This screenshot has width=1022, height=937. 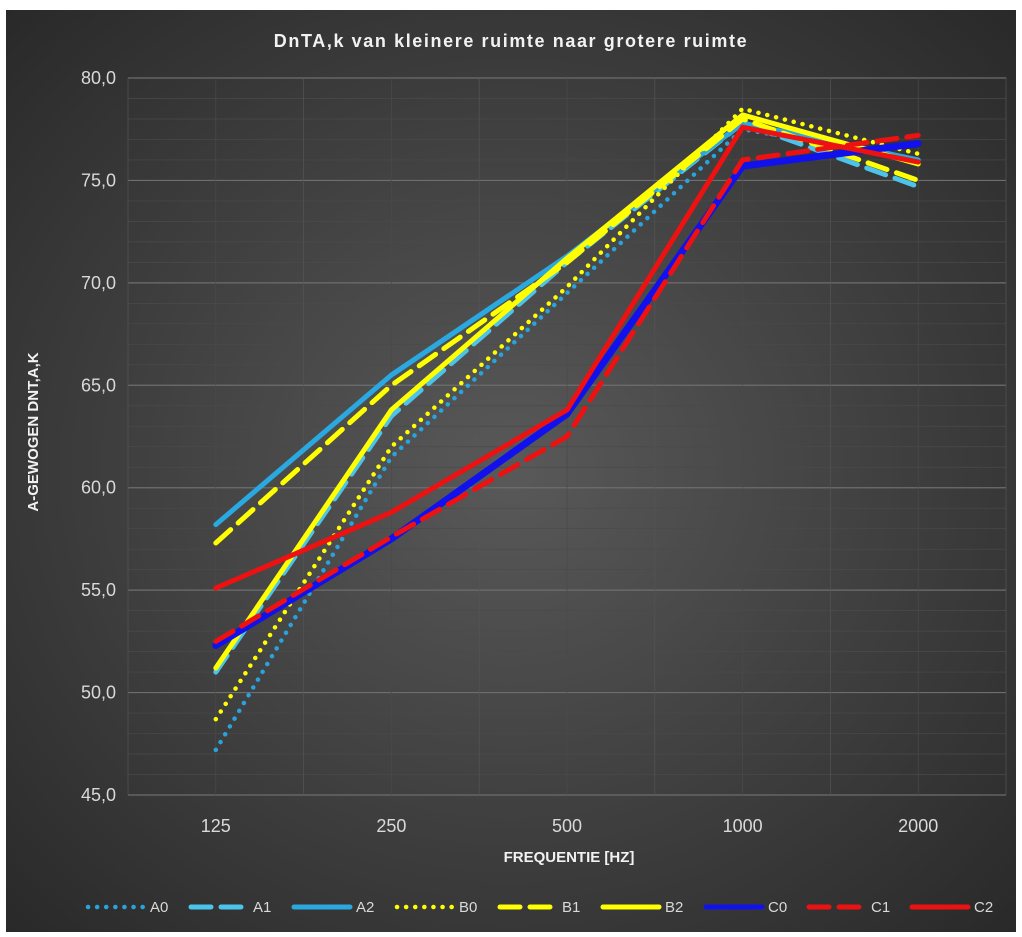 What do you see at coordinates (777, 907) in the screenshot?
I see `legend-label-c0: C0` at bounding box center [777, 907].